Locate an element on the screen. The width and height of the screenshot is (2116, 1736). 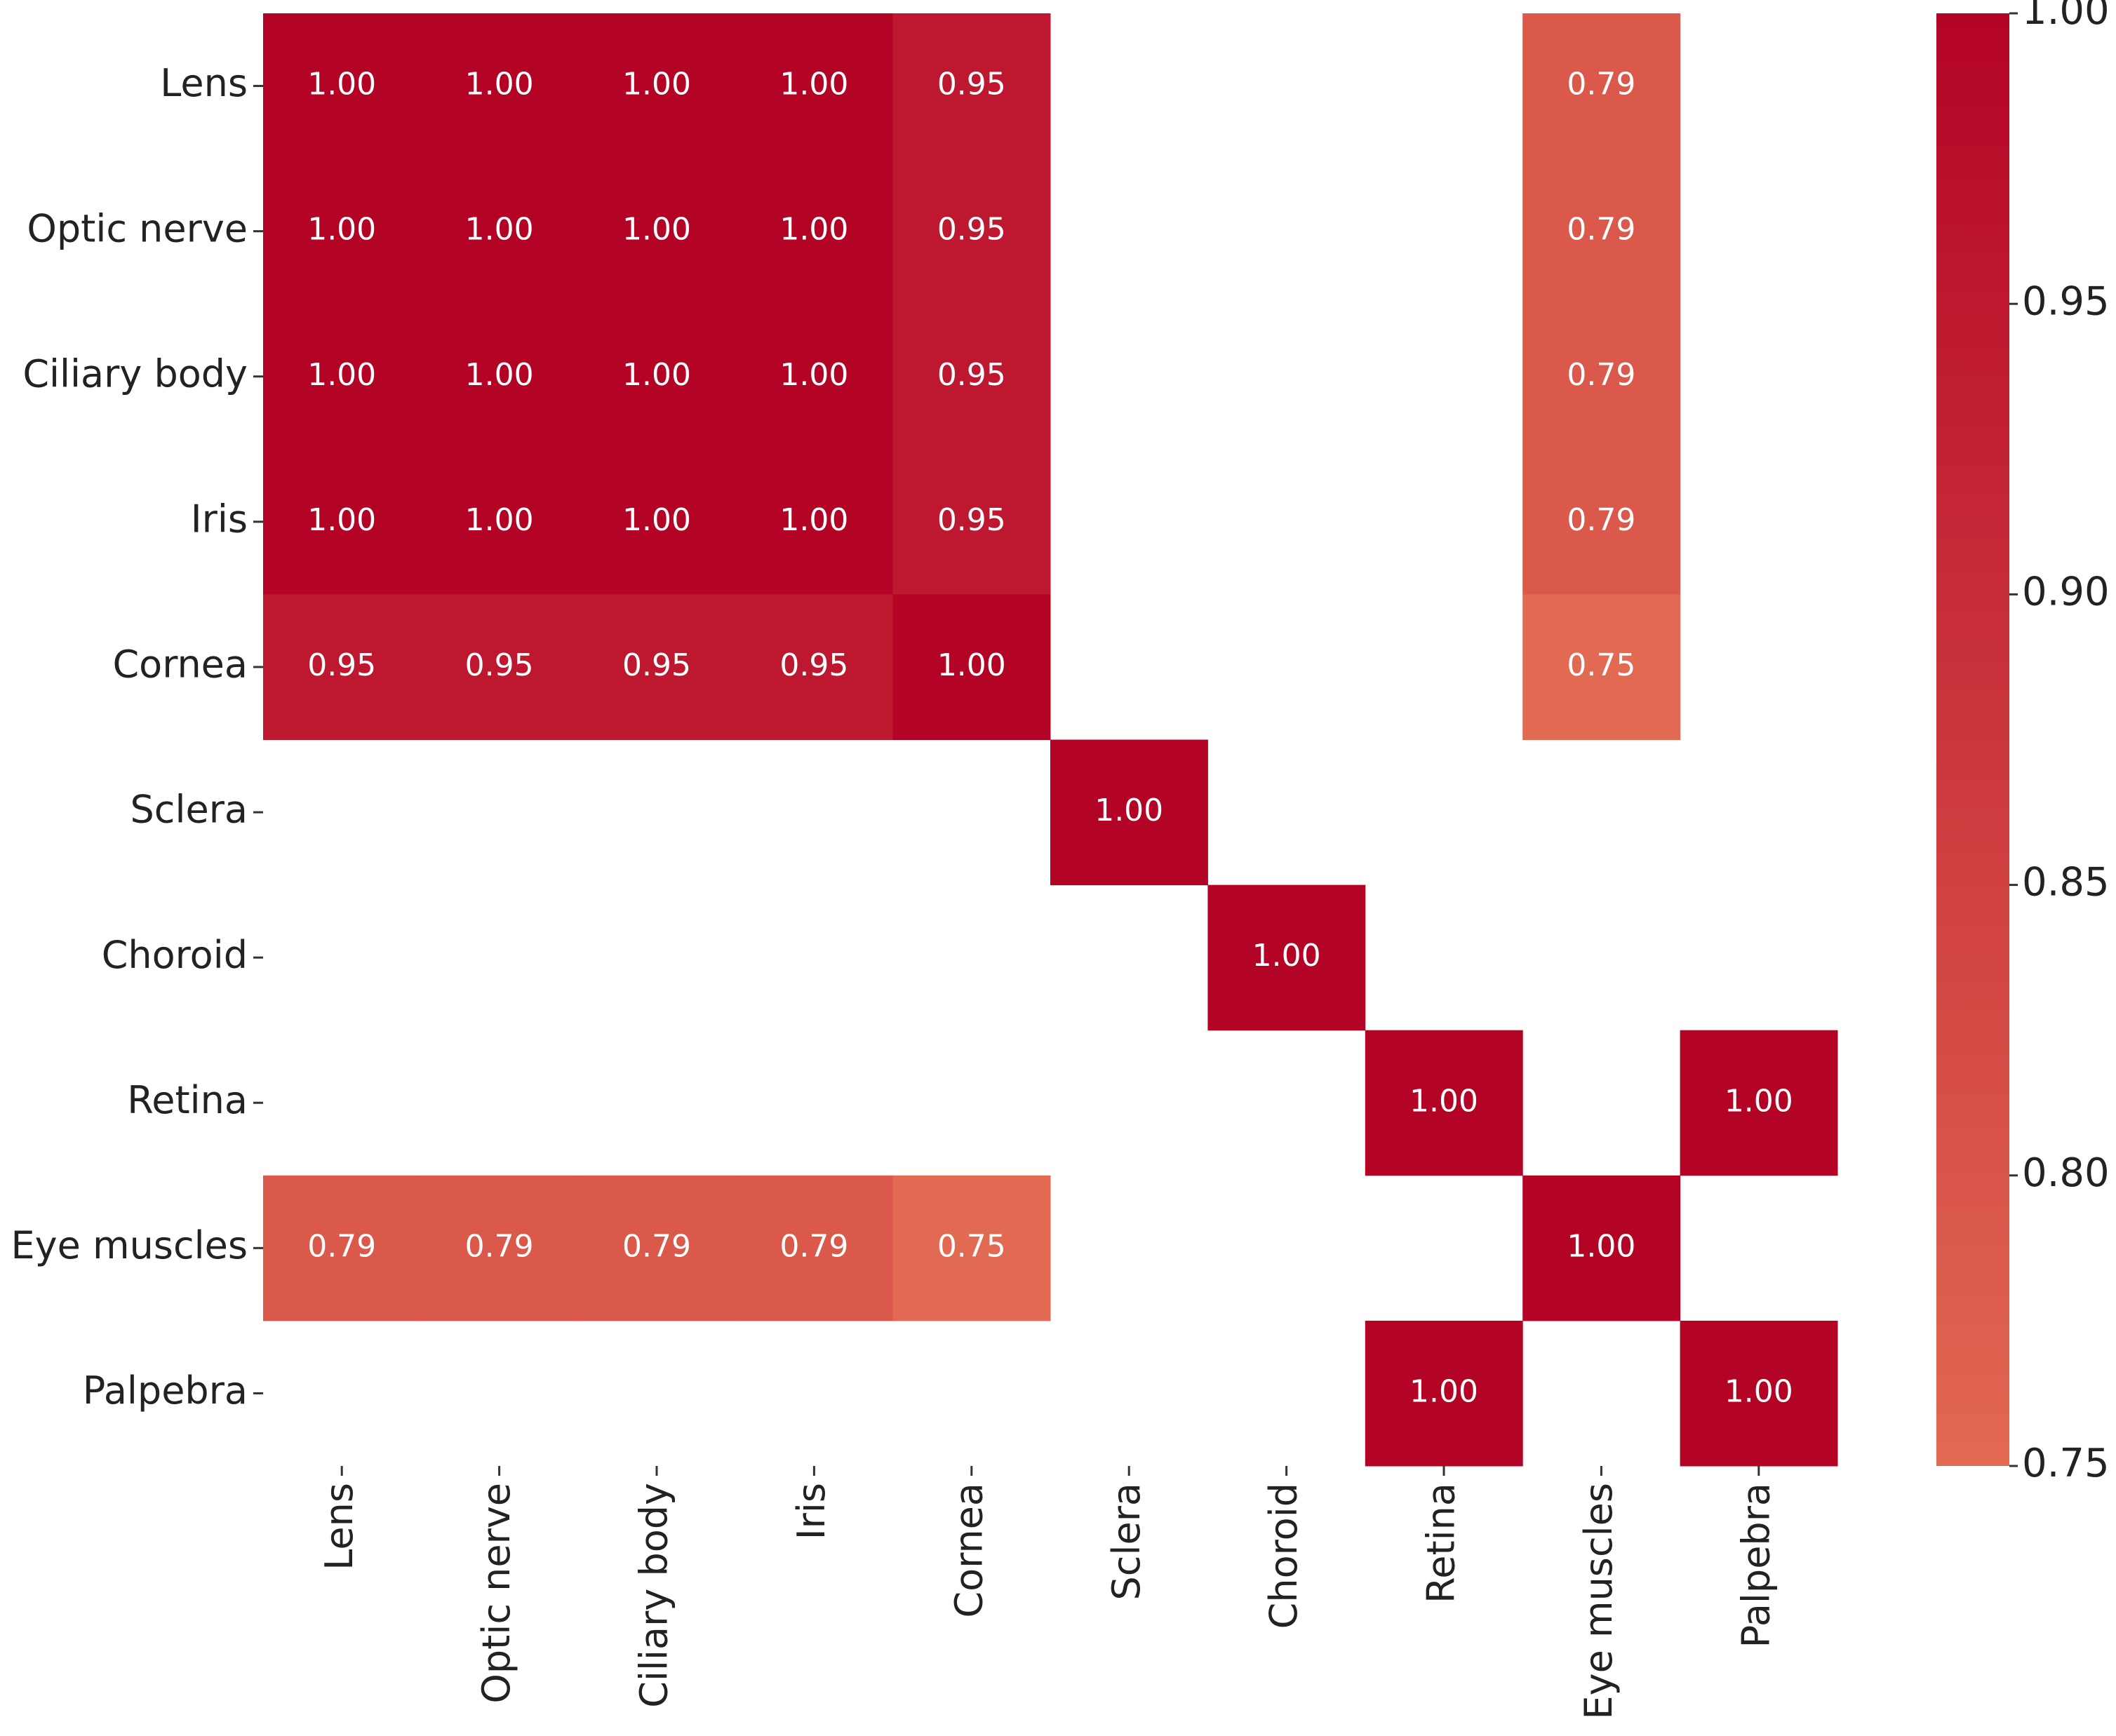
y-tick-label: Ciliary body is located at coordinates (135, 373).